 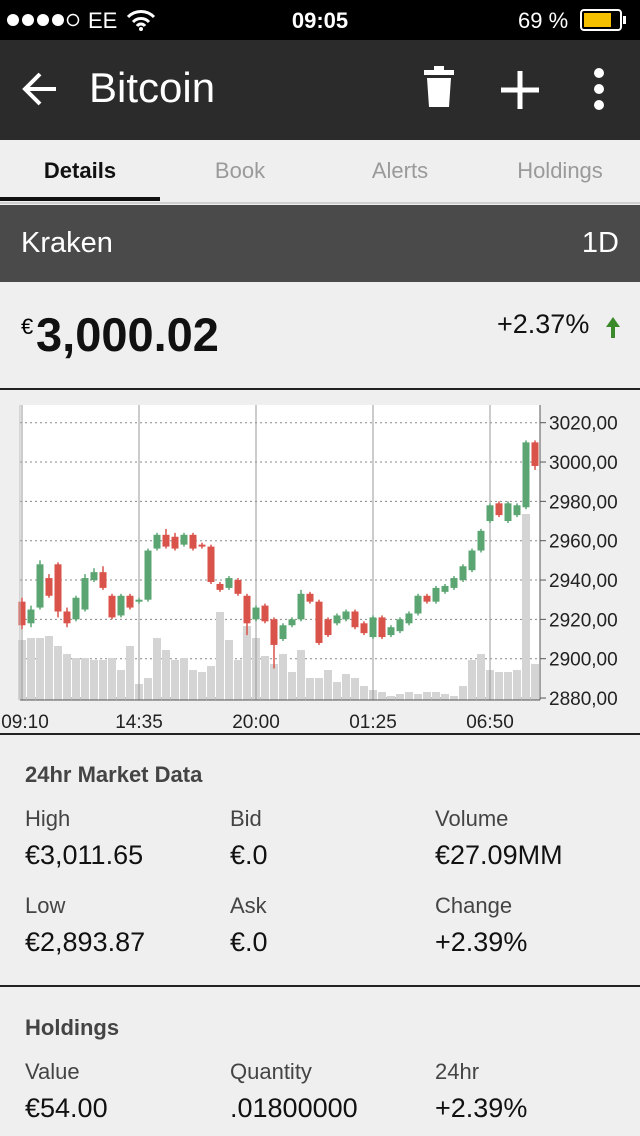 What do you see at coordinates (474, 905) in the screenshot?
I see `info-label: Change` at bounding box center [474, 905].